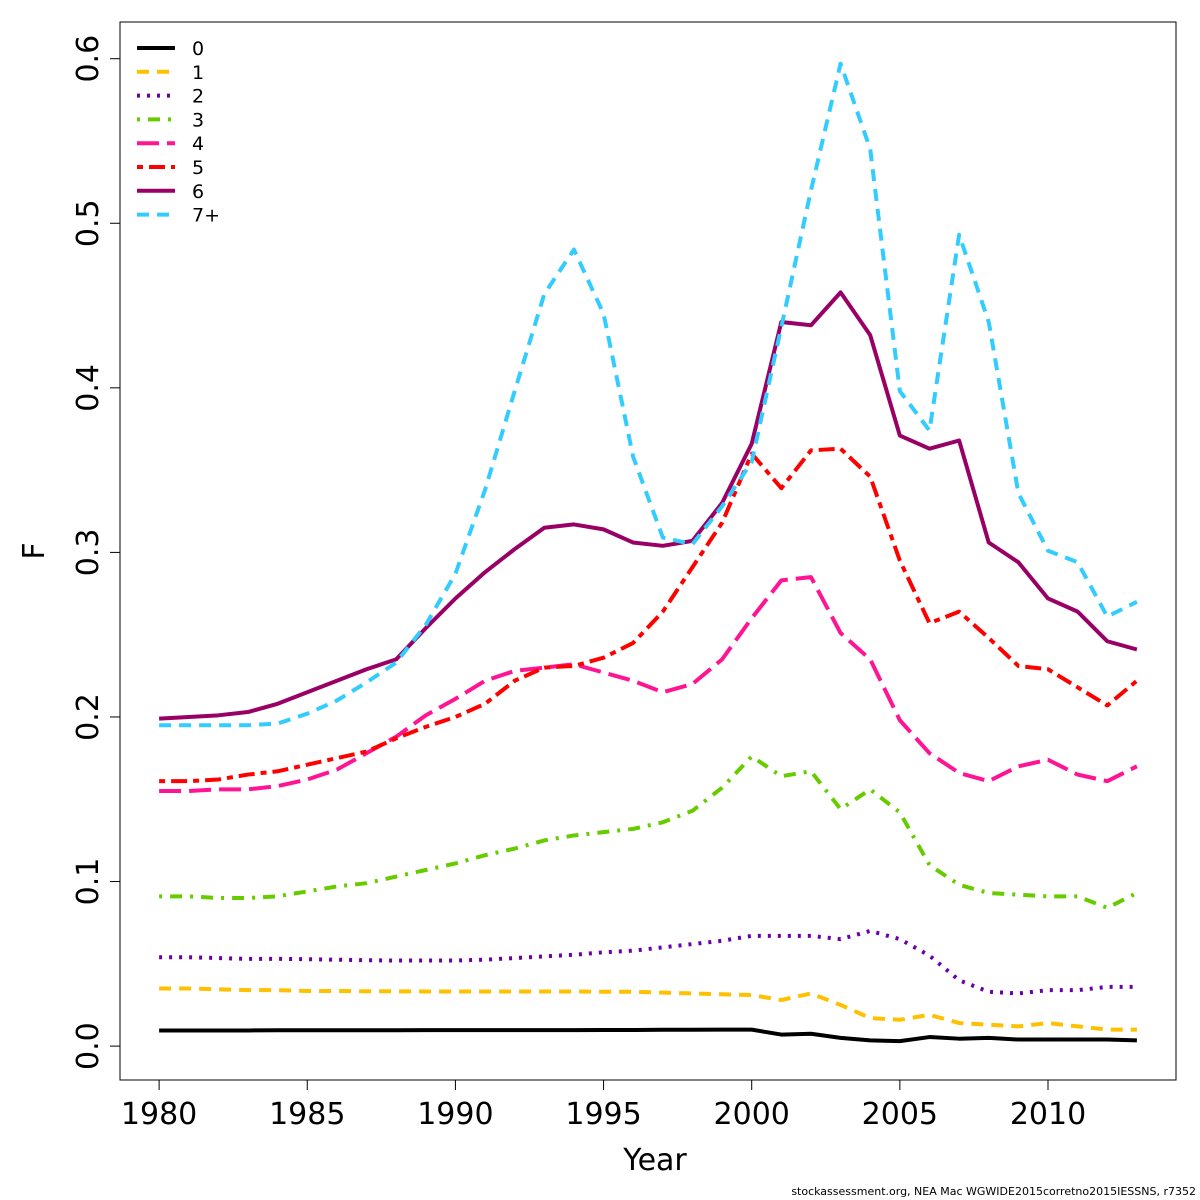 The width and height of the screenshot is (1200, 1200). What do you see at coordinates (88, 553) in the screenshot?
I see `y-tick-label: 0.3` at bounding box center [88, 553].